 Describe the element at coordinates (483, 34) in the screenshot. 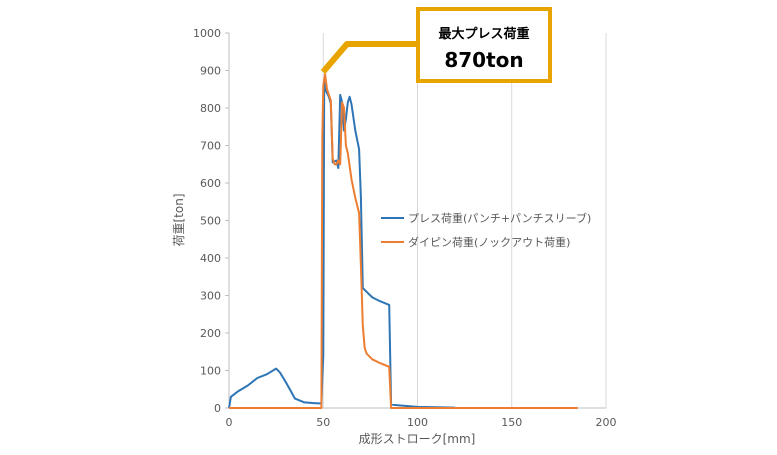

I see `annotation-title: 最大プレス荷重` at that location.